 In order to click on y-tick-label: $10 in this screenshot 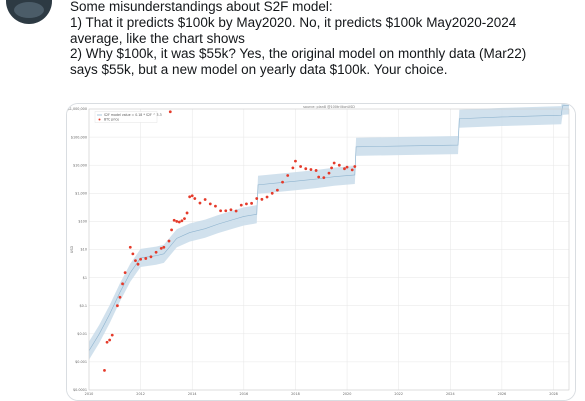, I will do `click(84, 250)`.